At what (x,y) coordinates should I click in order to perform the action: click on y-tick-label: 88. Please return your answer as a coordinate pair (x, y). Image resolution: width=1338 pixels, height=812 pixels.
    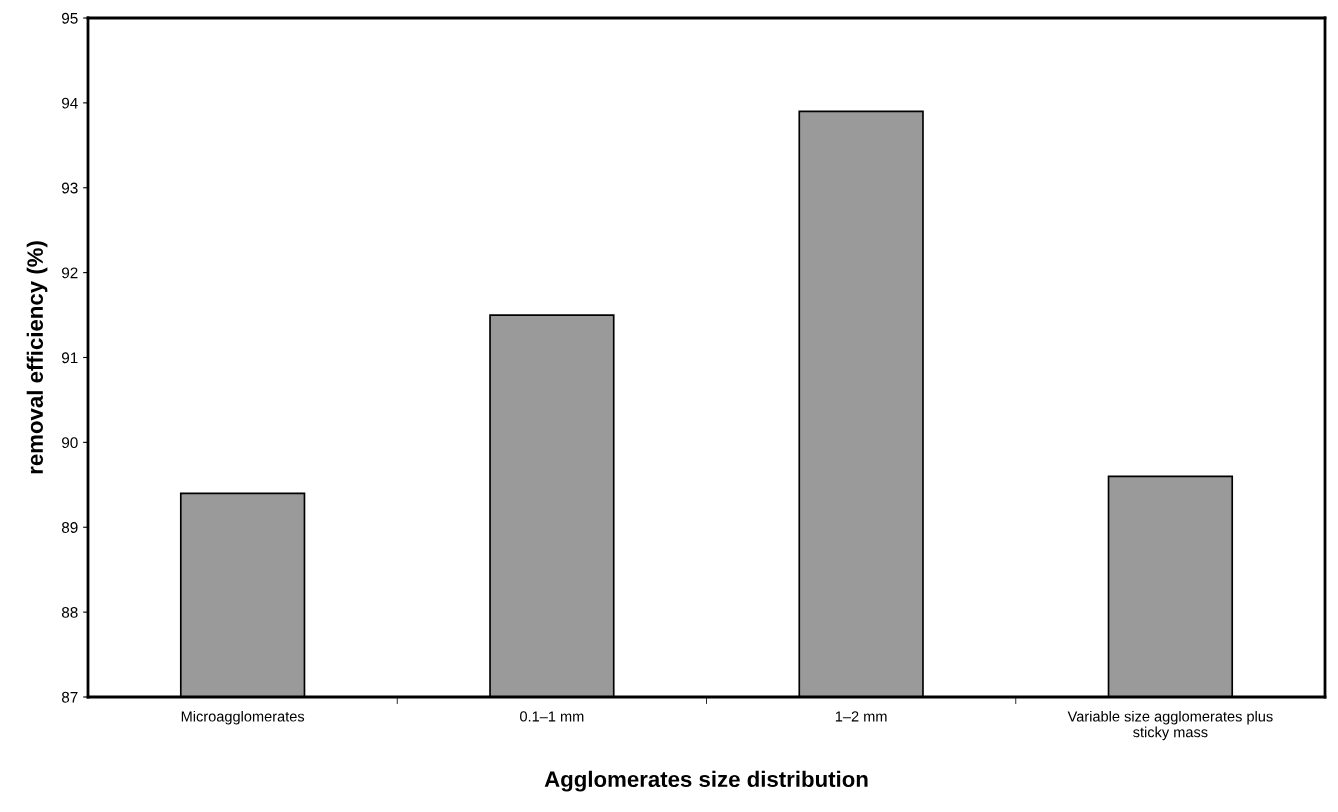
    Looking at the image, I should click on (69, 612).